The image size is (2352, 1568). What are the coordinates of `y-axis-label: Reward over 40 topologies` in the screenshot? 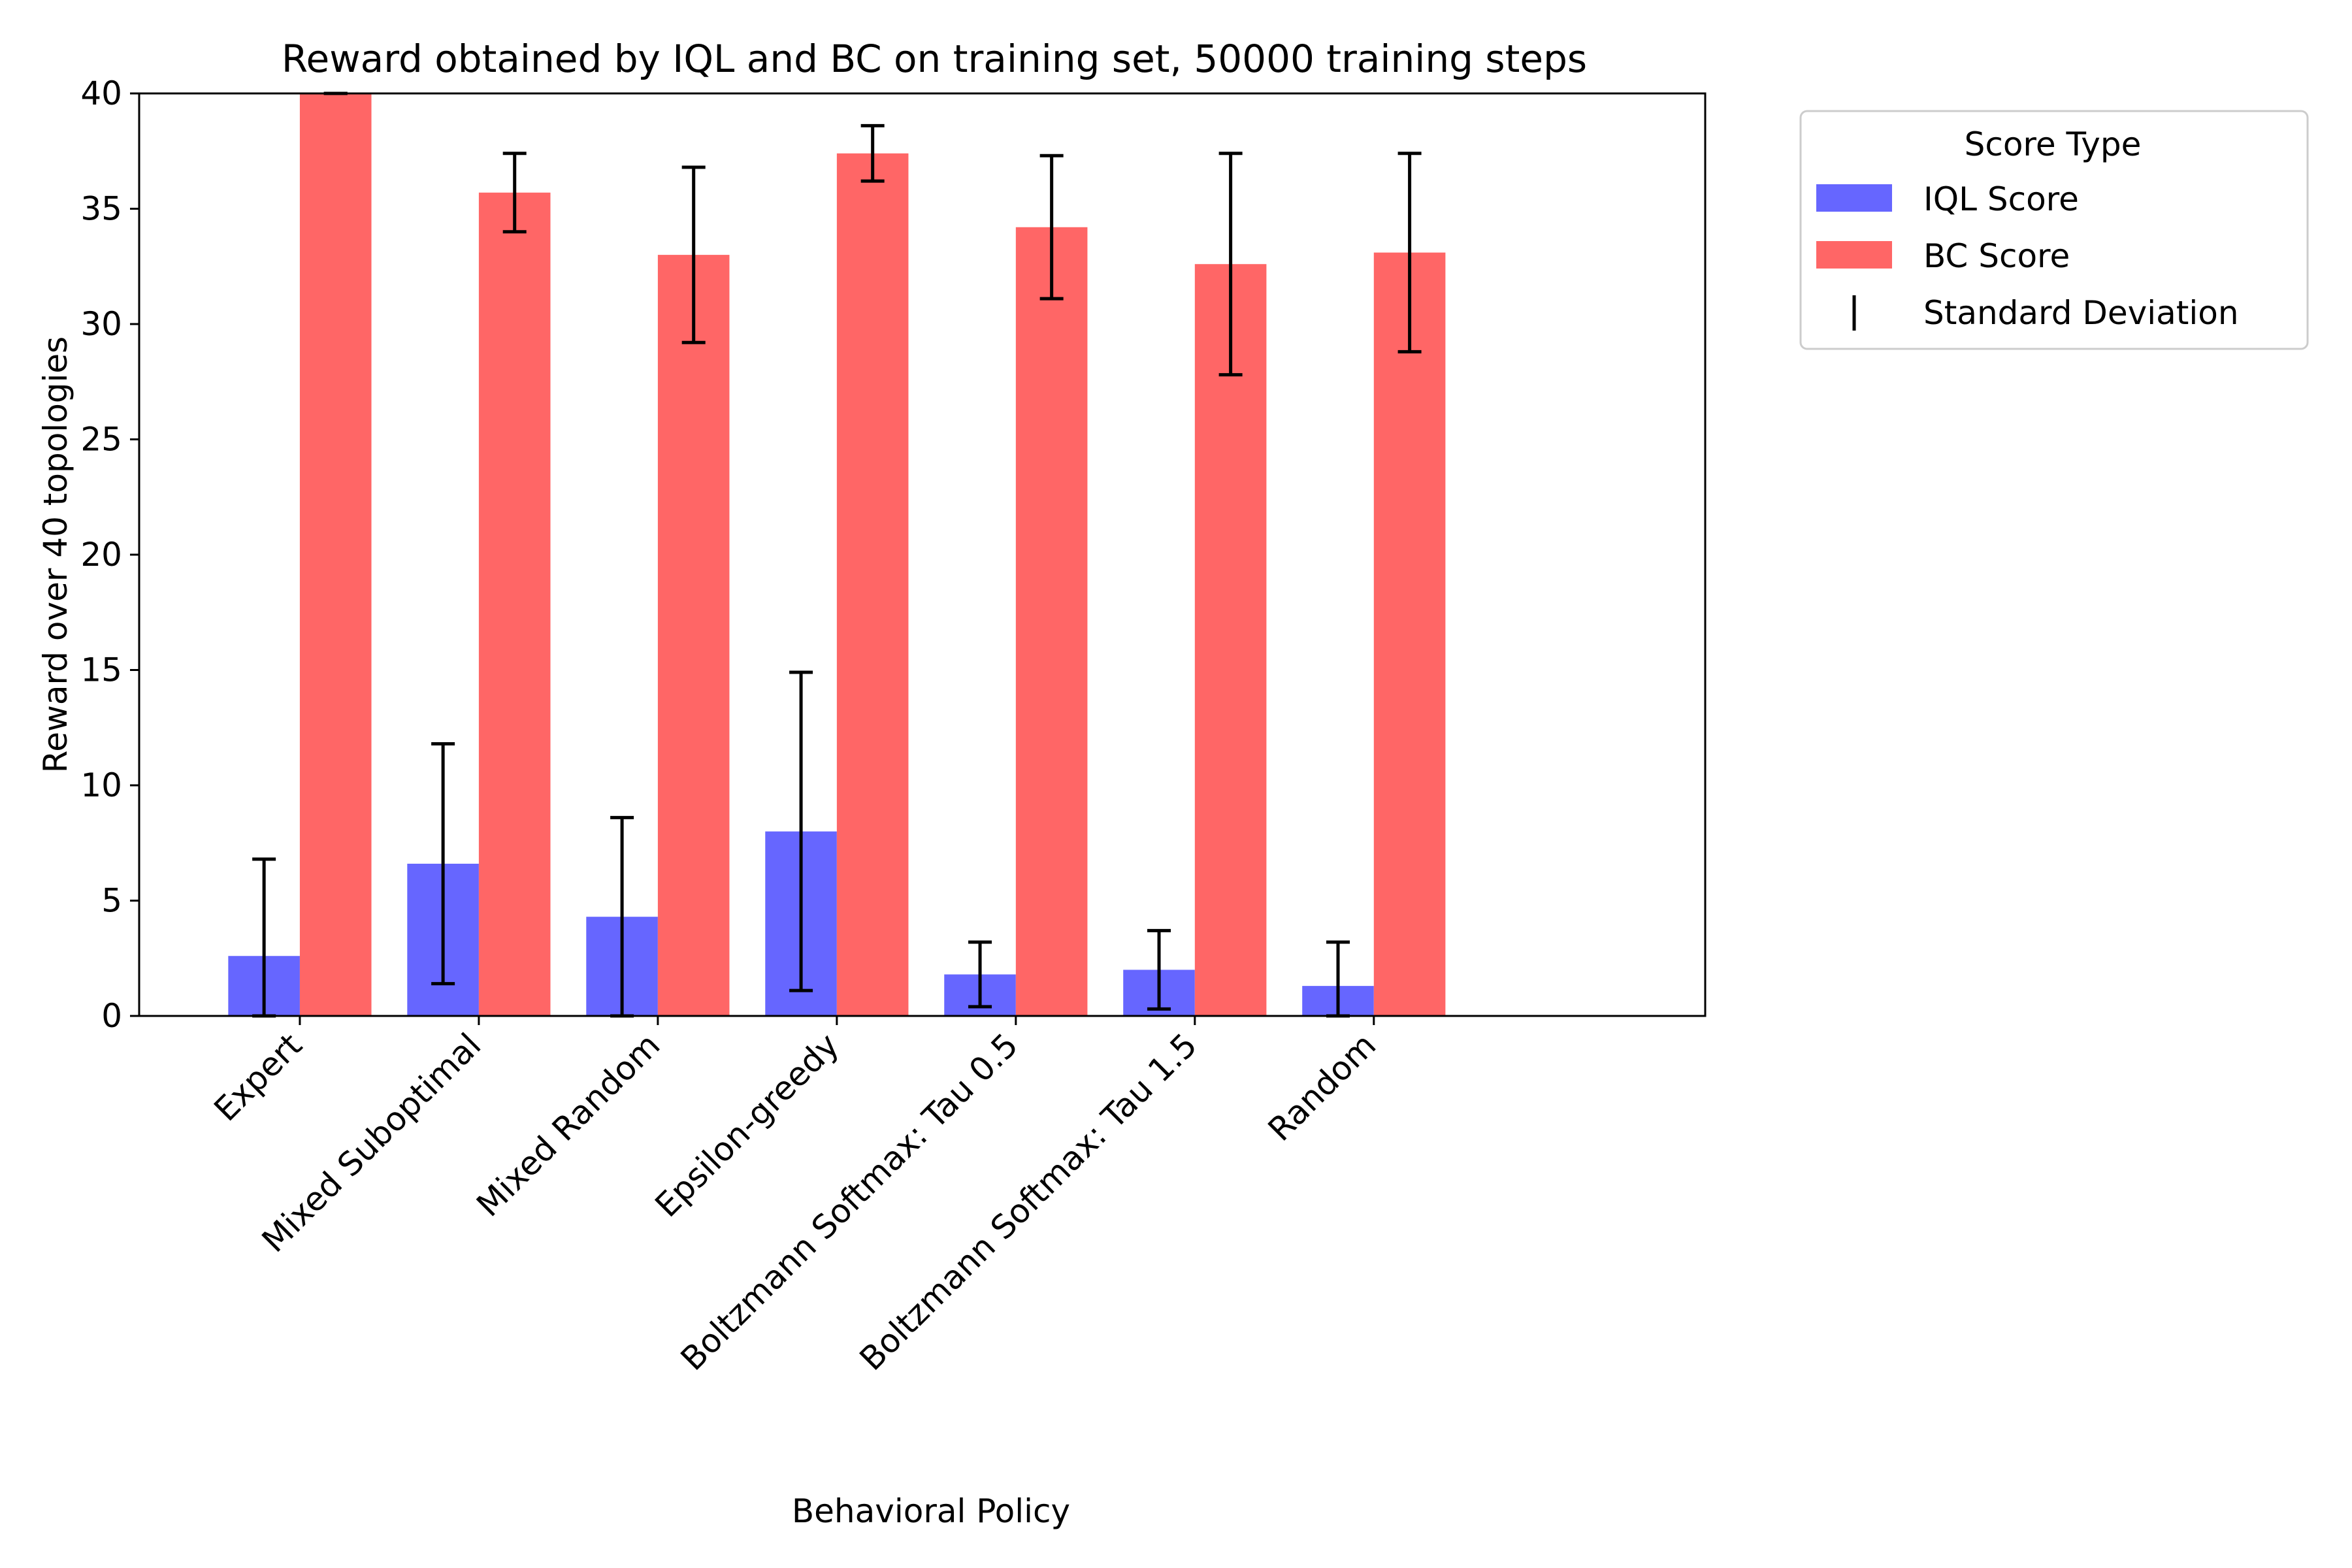 It's located at (55, 554).